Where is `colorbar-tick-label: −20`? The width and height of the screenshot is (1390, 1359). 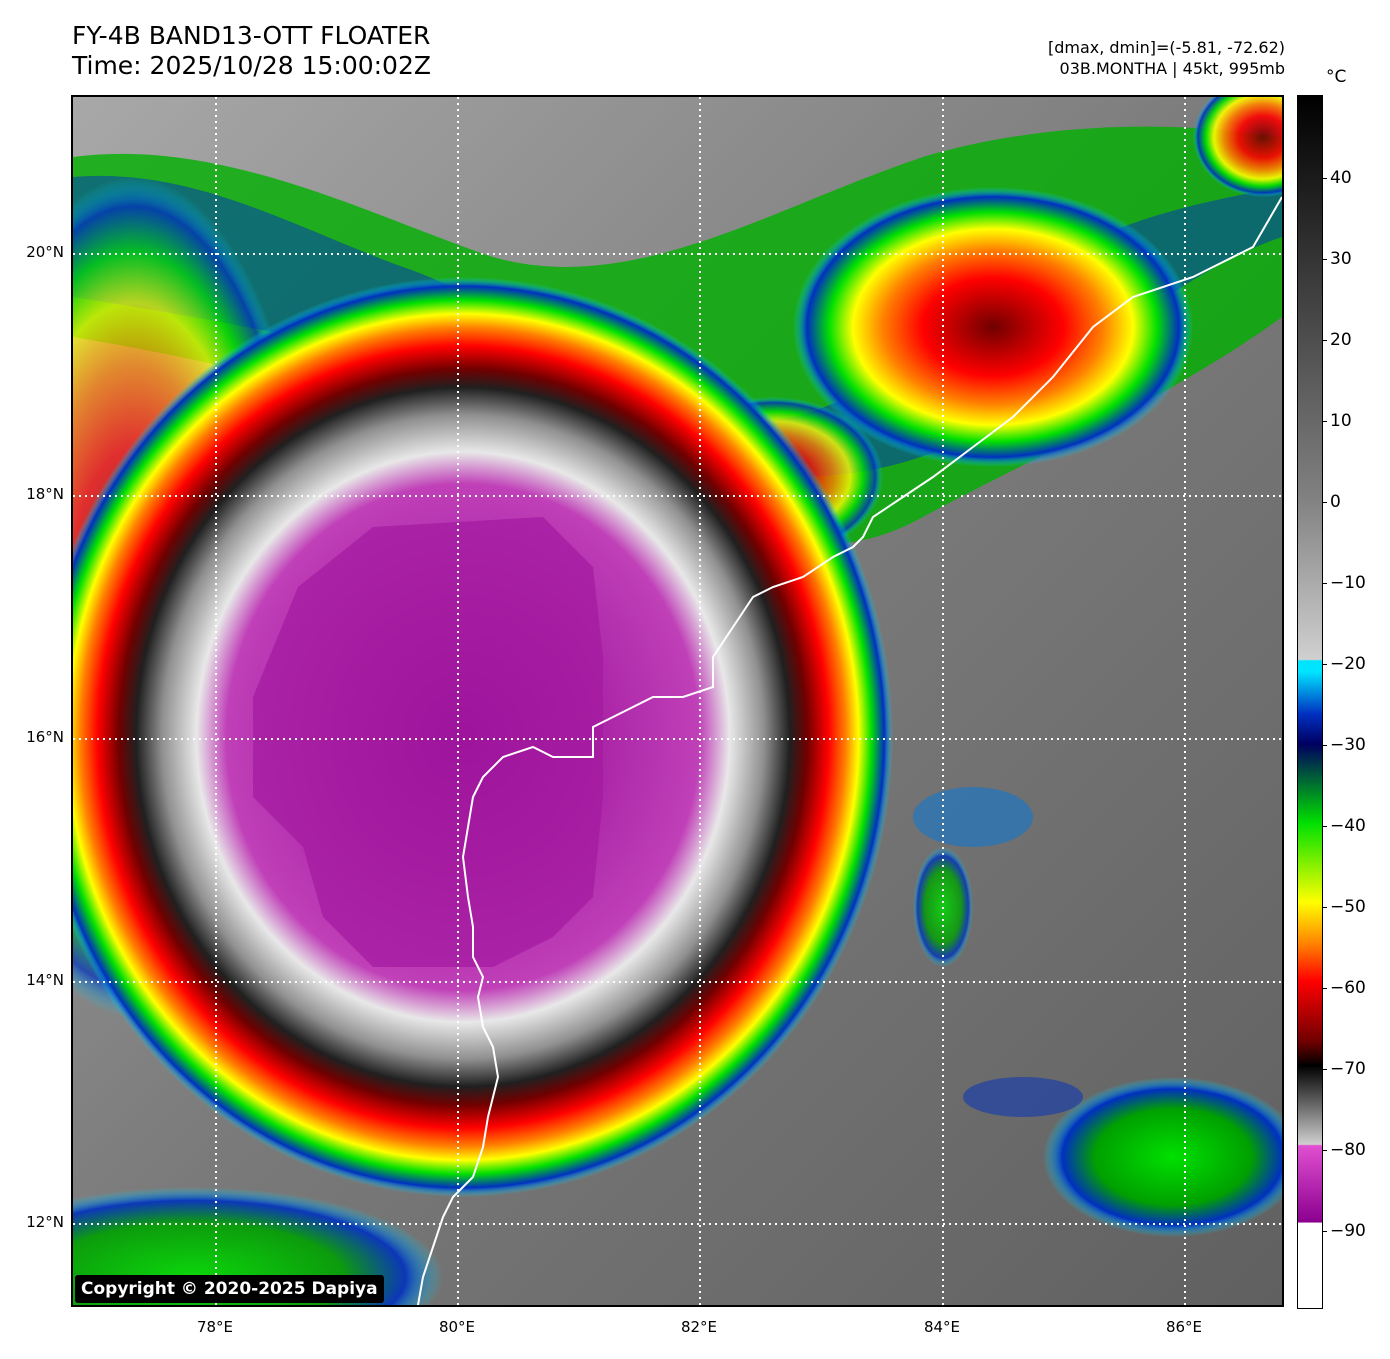
colorbar-tick-label: −20 is located at coordinates (1348, 664).